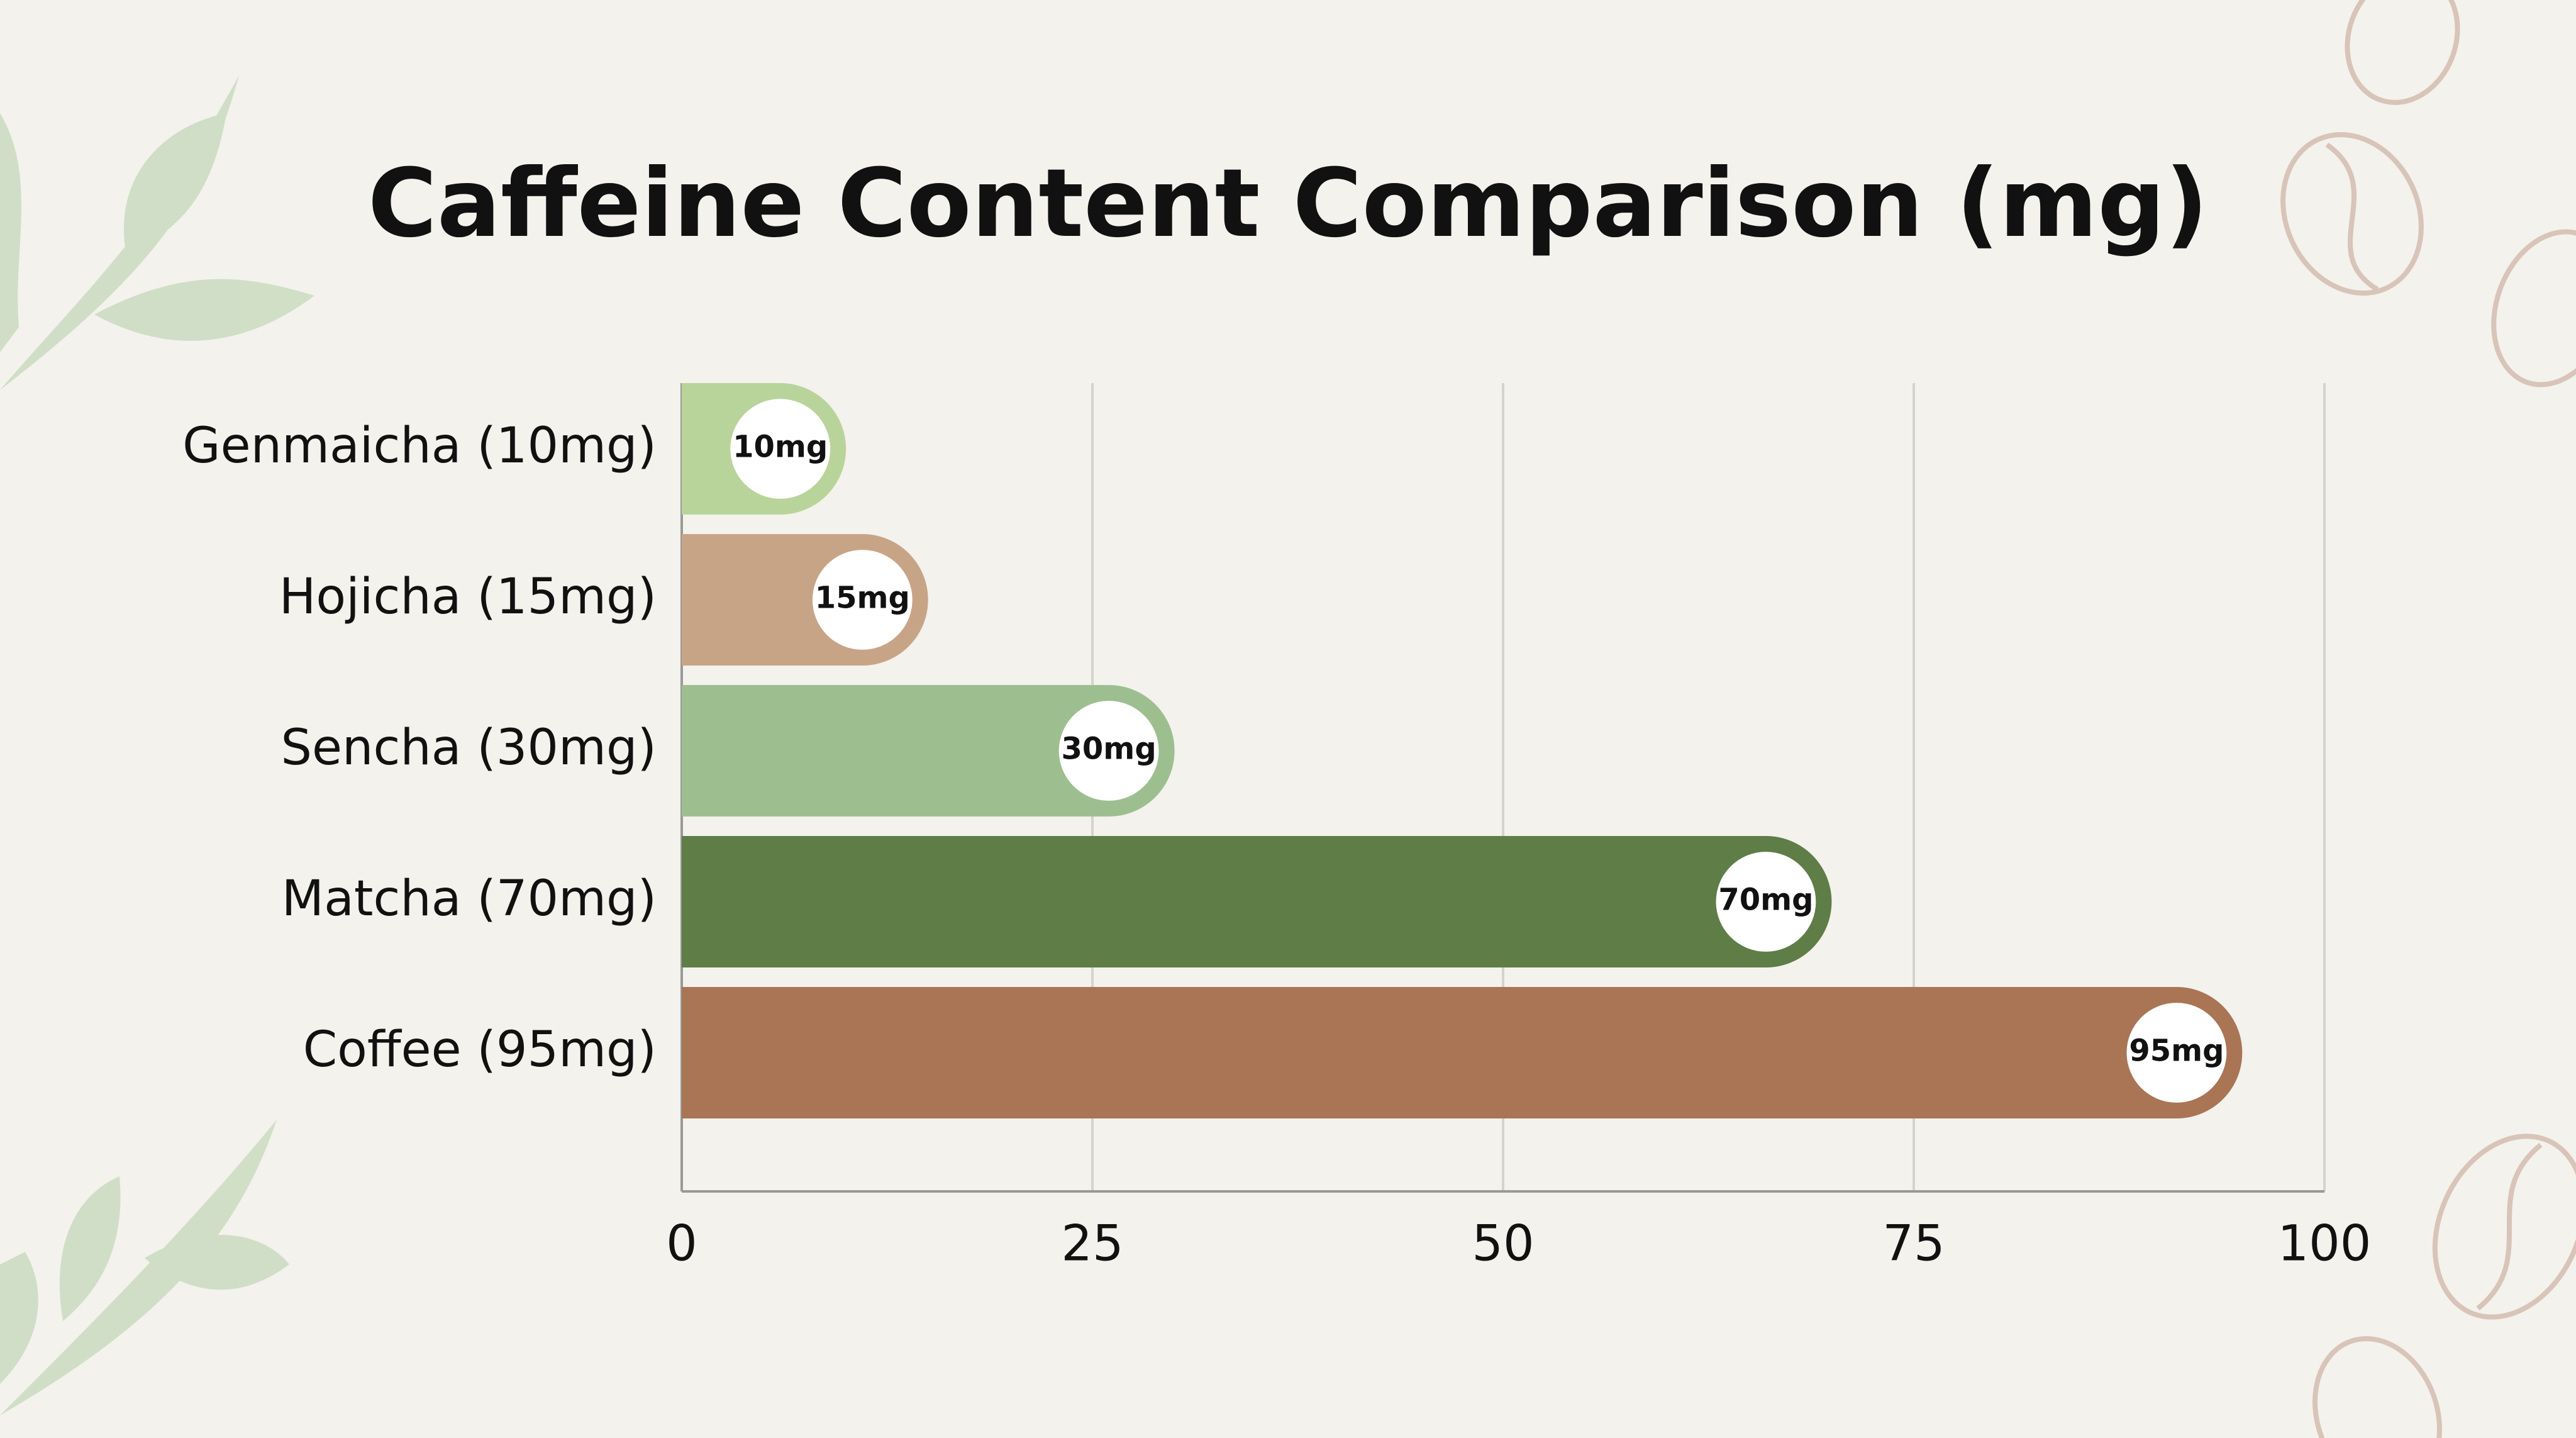 This screenshot has height=1438, width=2576. What do you see at coordinates (681, 1243) in the screenshot?
I see `x-tick-label: 0` at bounding box center [681, 1243].